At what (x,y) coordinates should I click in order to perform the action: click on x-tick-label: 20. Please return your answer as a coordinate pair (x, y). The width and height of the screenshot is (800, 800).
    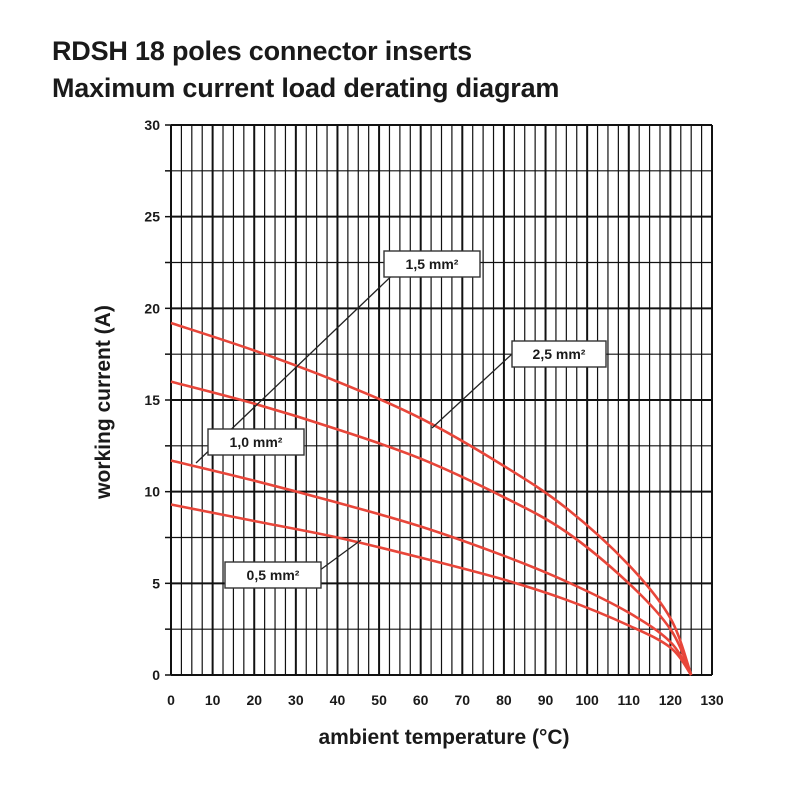
    Looking at the image, I should click on (254, 700).